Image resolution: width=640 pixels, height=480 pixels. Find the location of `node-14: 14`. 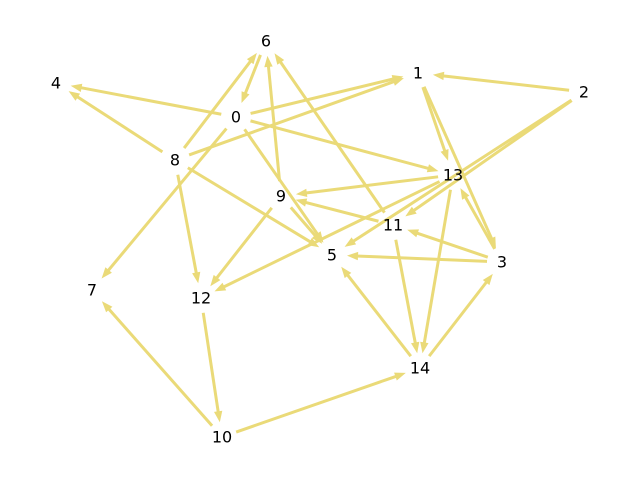

node-14: 14 is located at coordinates (420, 368).